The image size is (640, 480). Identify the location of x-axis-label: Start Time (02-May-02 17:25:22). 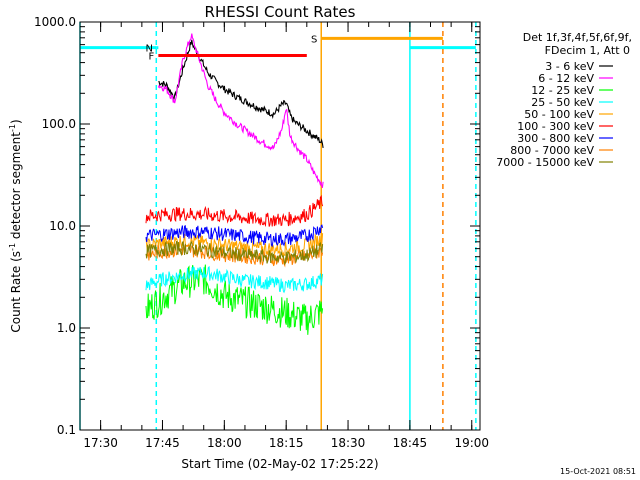
(279, 464).